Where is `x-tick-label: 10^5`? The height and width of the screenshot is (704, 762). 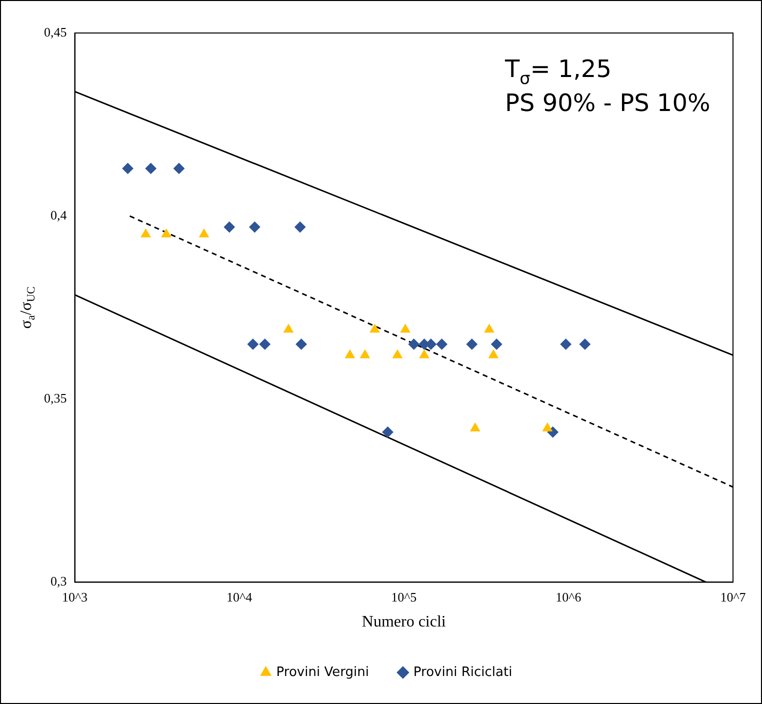 x-tick-label: 10^5 is located at coordinates (404, 596).